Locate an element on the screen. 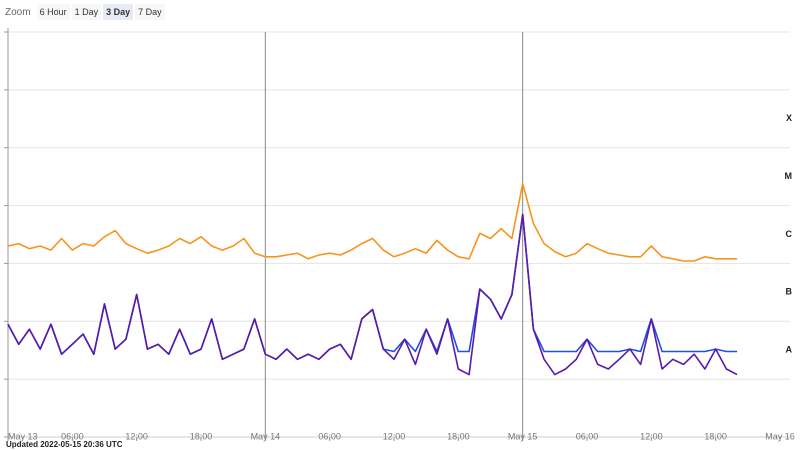  zoom-button: 7 Day is located at coordinates (150, 12).